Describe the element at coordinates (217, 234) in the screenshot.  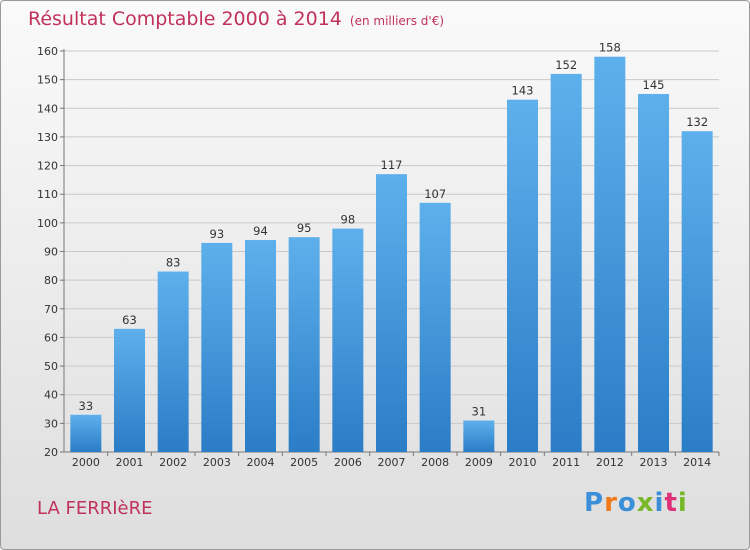
I see `data-label: 93` at that location.